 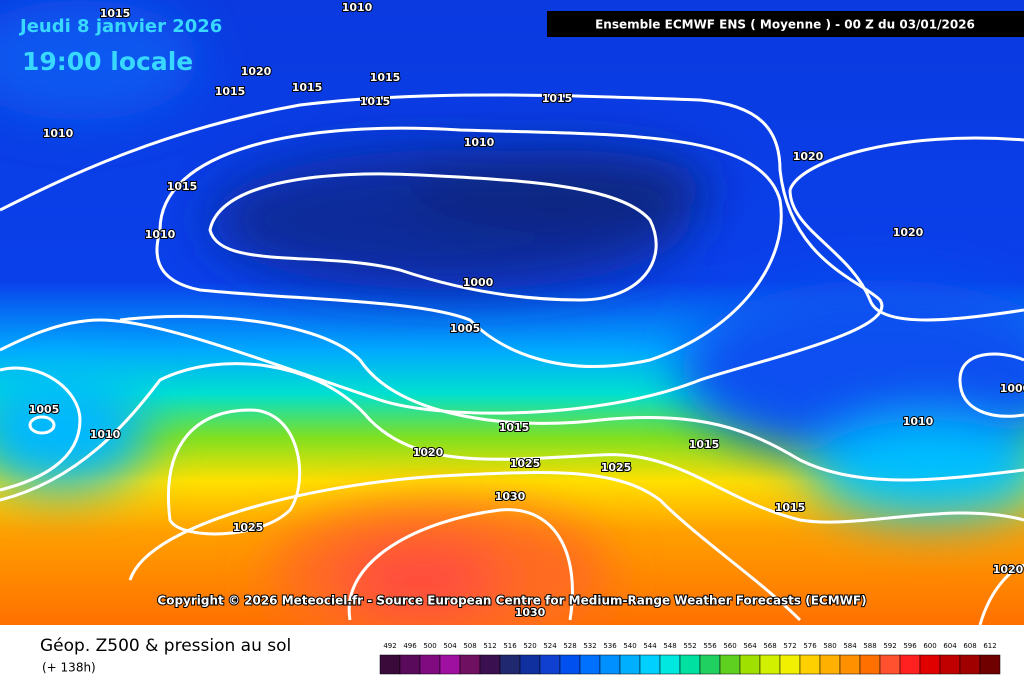 What do you see at coordinates (629, 646) in the screenshot?
I see `colorbar-label: 540` at bounding box center [629, 646].